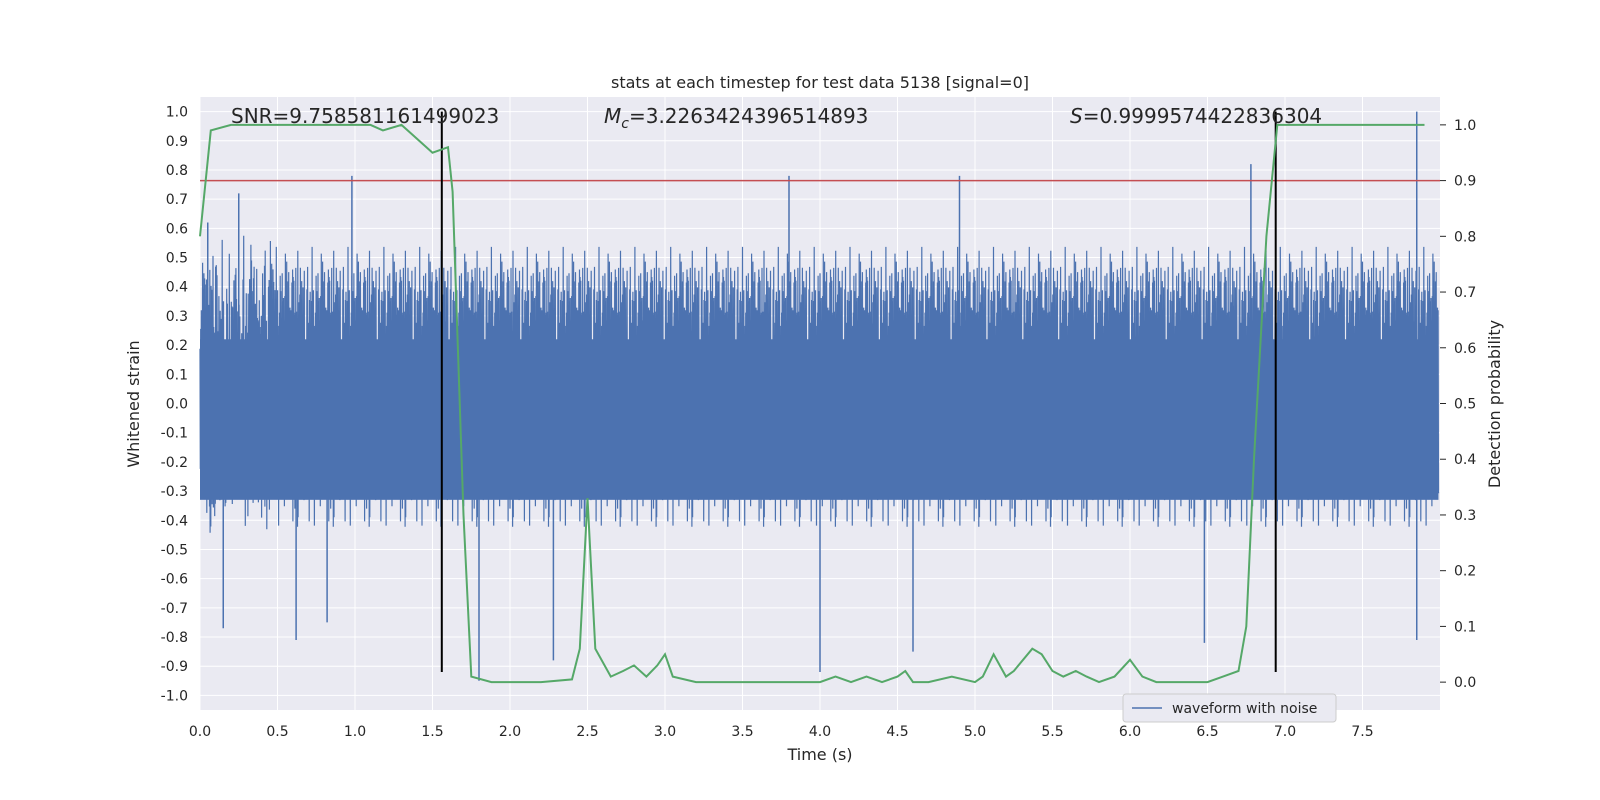  I want to click on y-tick-label-6: 0.4, so click(177, 288).